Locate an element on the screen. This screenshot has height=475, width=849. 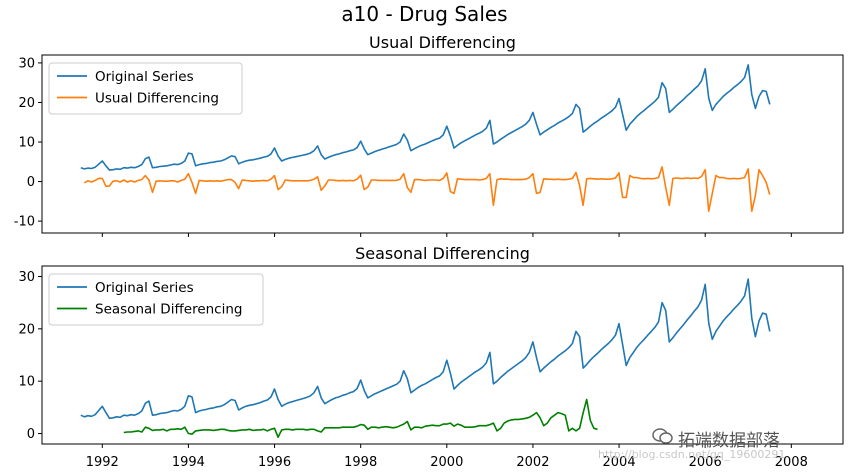
axes2-xtick-label-1998: 1998 is located at coordinates (360, 462).